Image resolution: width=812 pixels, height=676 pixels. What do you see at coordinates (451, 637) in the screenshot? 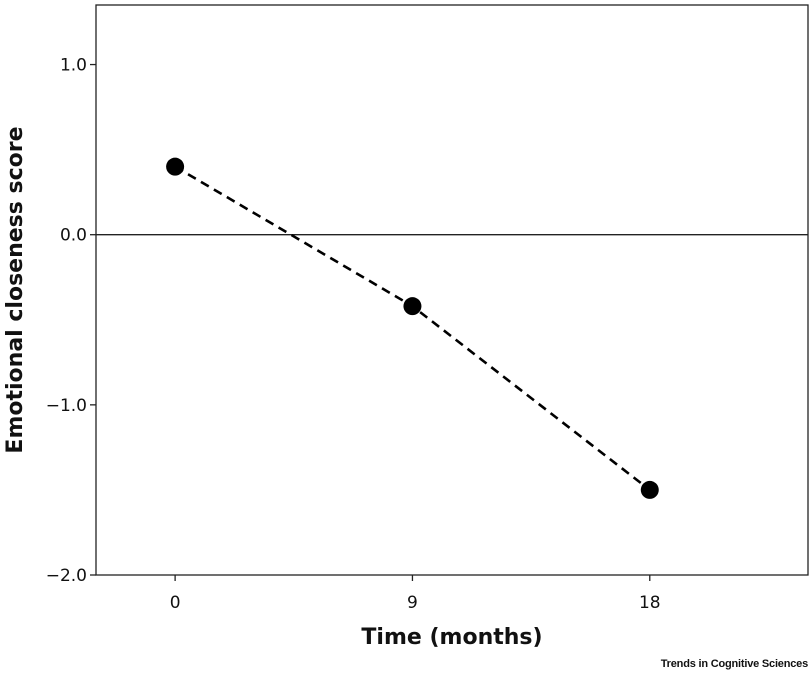
I see `x-axis-title: Time (months)` at bounding box center [451, 637].